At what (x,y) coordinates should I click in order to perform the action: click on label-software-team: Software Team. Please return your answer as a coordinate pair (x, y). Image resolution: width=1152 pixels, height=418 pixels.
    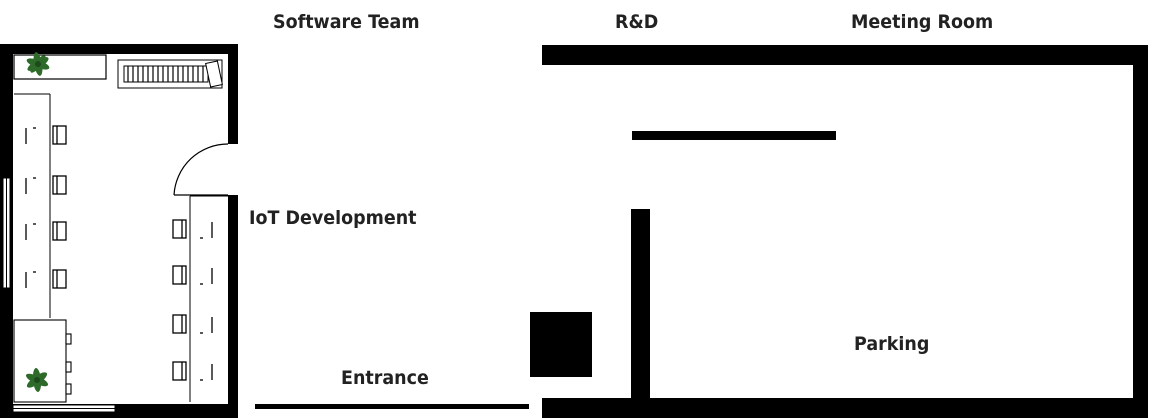
    Looking at the image, I should click on (346, 22).